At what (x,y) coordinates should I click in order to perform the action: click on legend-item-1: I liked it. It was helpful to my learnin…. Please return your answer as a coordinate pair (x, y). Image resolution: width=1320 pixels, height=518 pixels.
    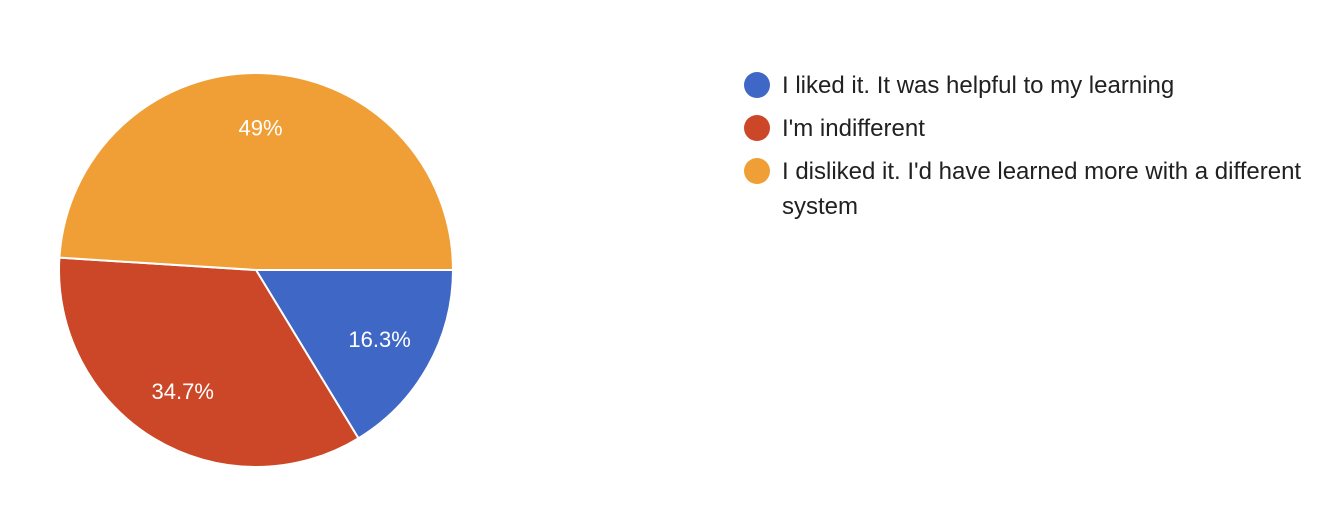
    Looking at the image, I should click on (1024, 85).